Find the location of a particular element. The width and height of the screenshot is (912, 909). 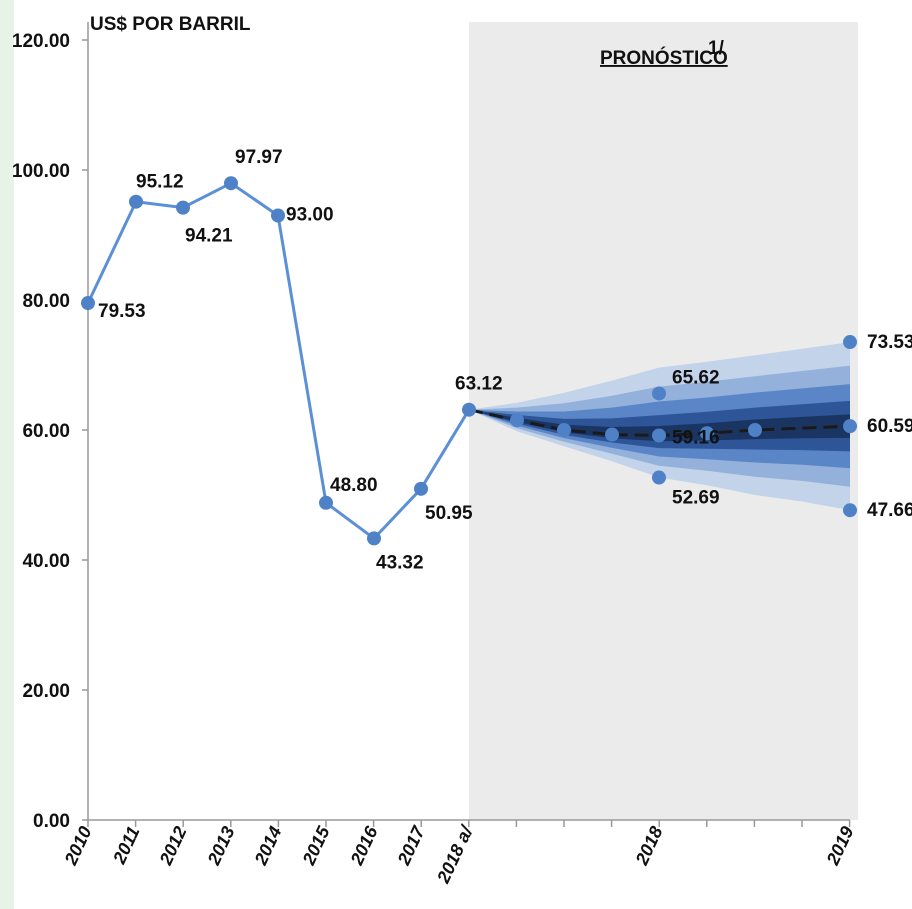

forecast-data-label: 47.66 is located at coordinates (889, 510).